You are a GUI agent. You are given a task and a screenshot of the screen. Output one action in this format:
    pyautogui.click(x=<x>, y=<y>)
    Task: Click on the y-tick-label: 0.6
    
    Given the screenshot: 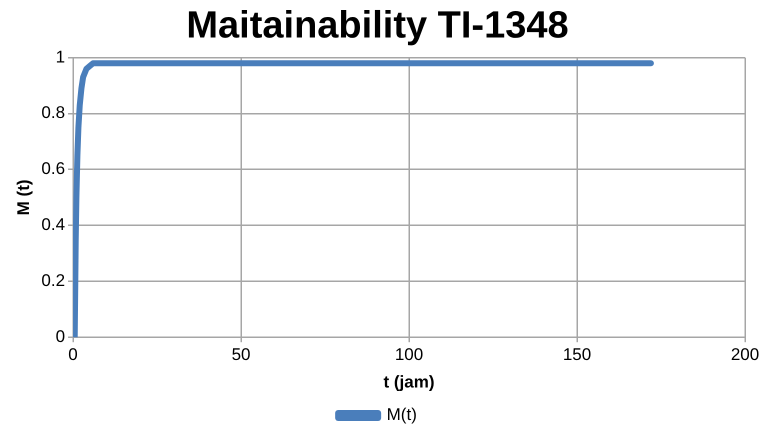 What is the action you would take?
    pyautogui.click(x=53, y=168)
    